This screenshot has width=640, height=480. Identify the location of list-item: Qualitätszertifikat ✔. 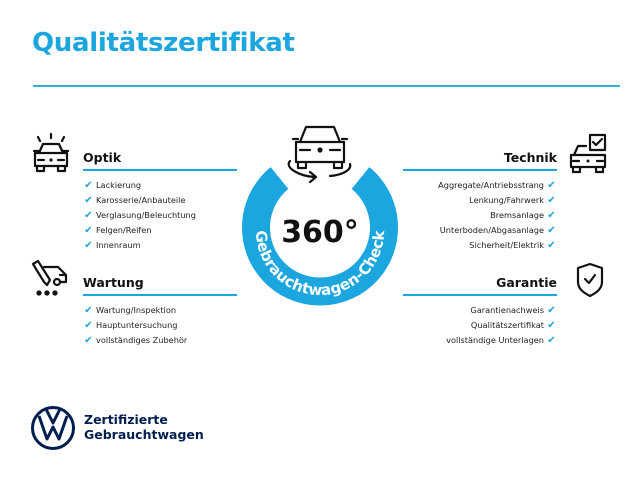
(513, 325).